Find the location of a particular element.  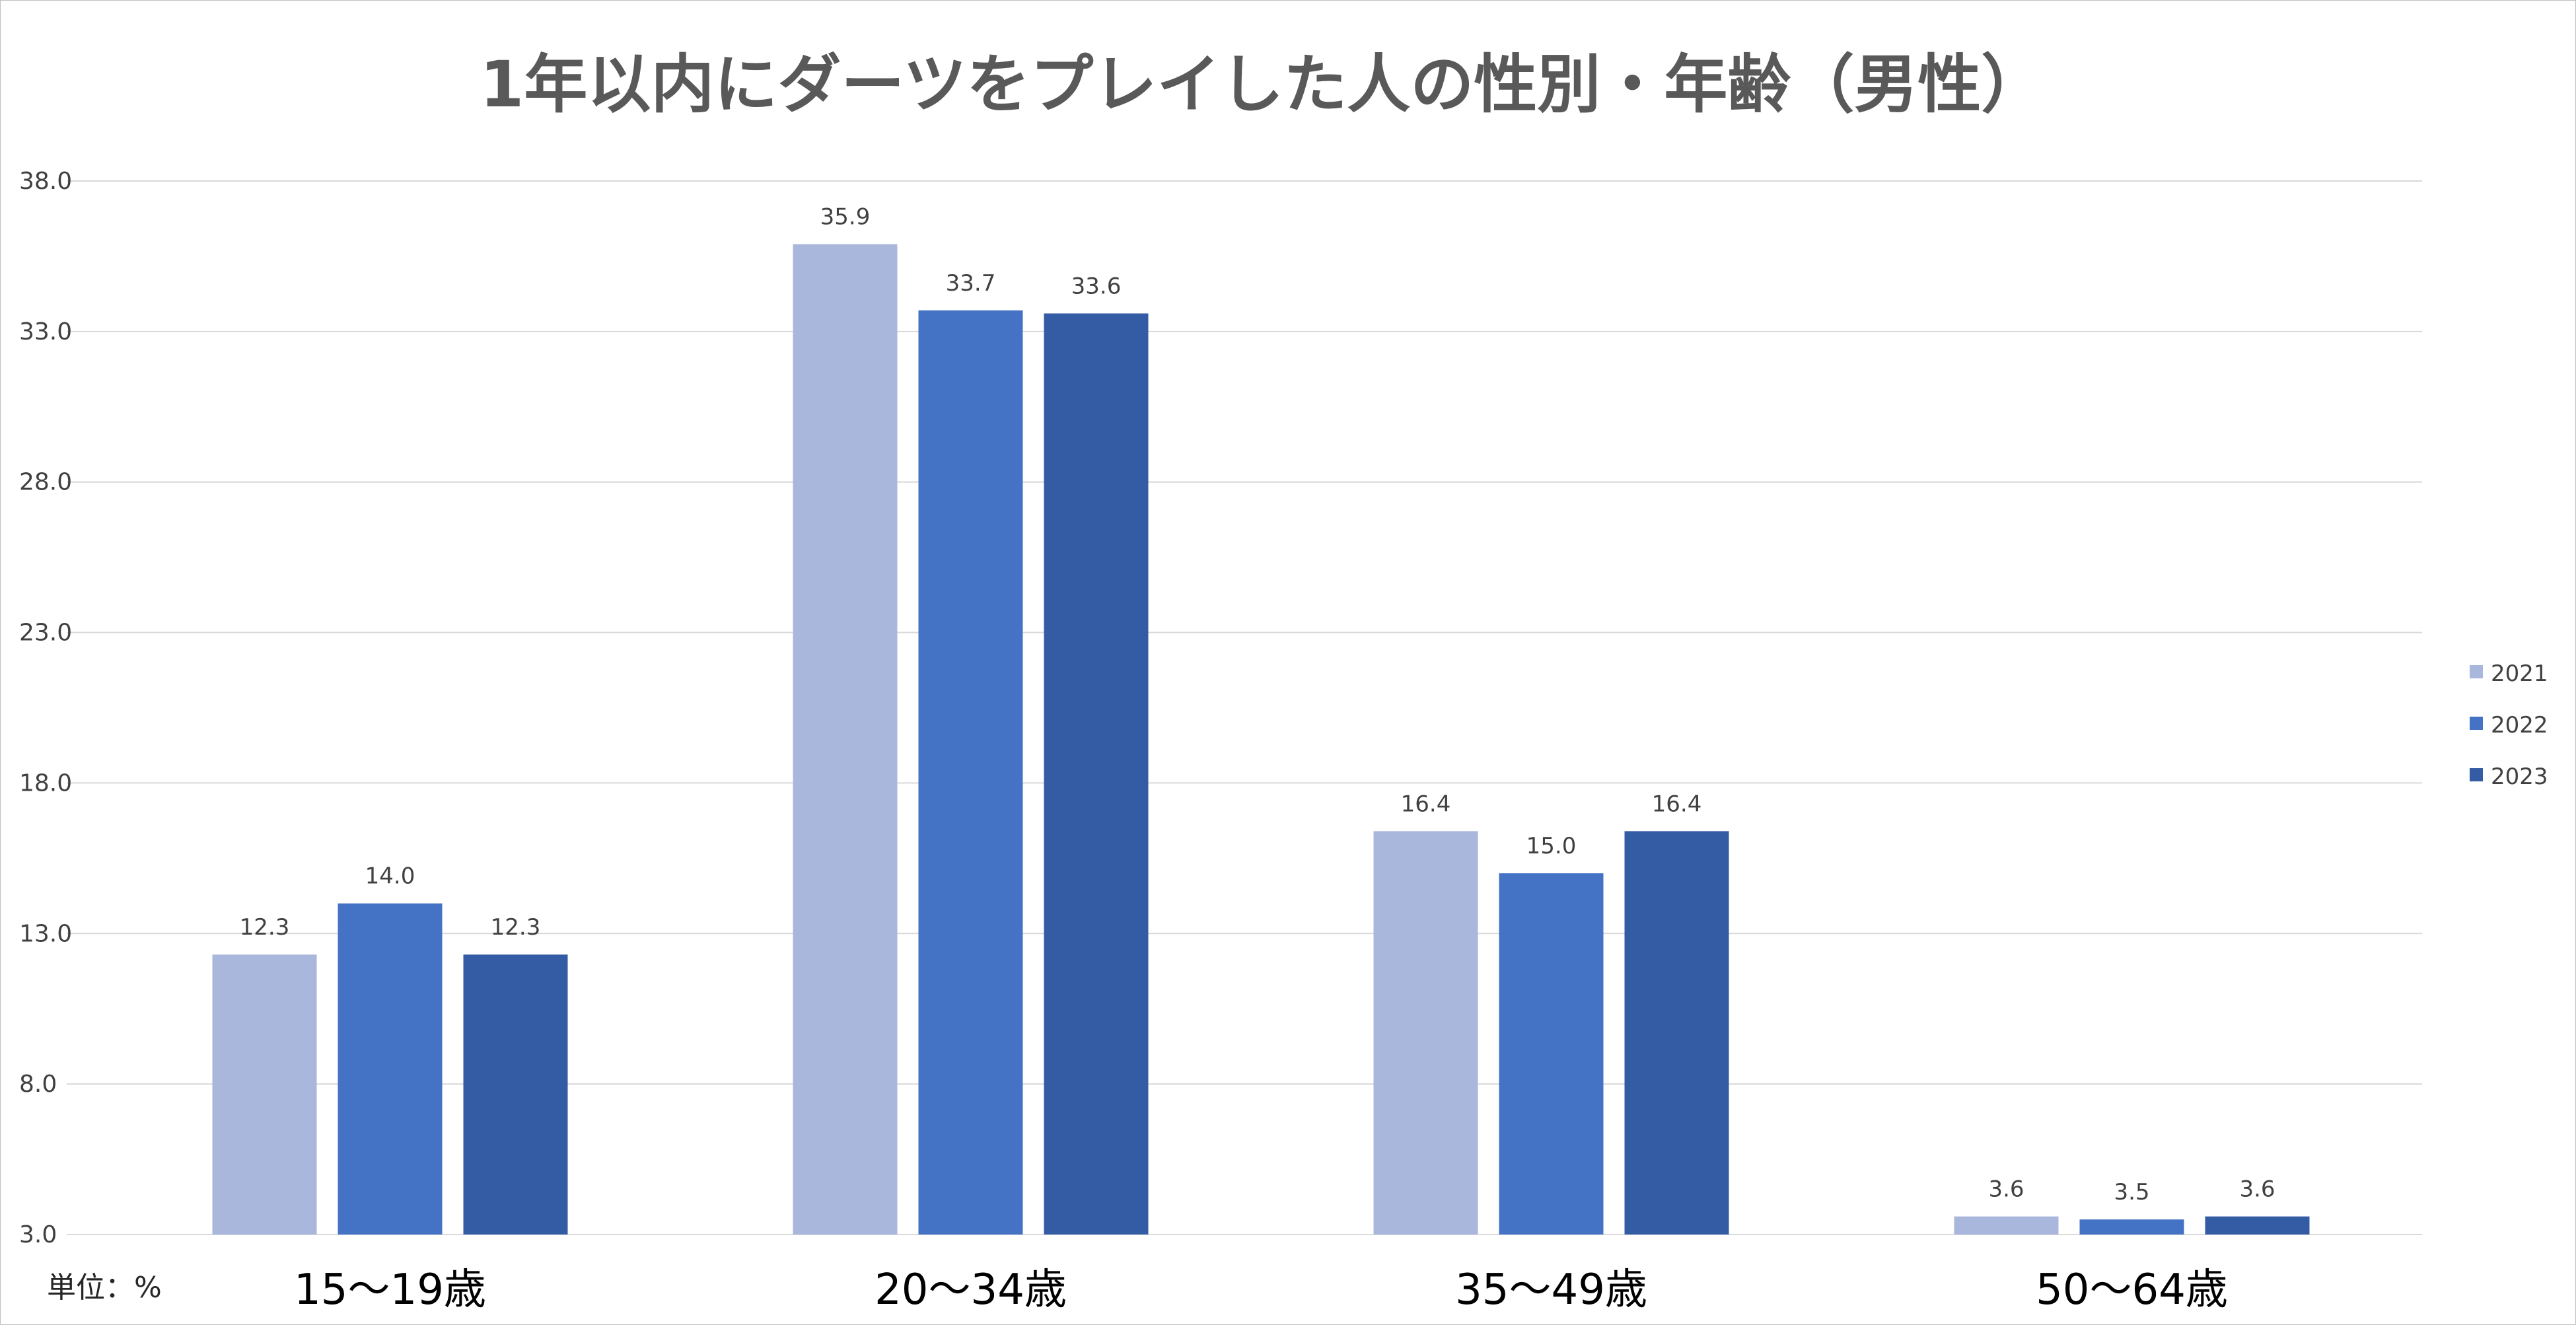

legend: 2021 2022 2023 is located at coordinates (2509, 725).